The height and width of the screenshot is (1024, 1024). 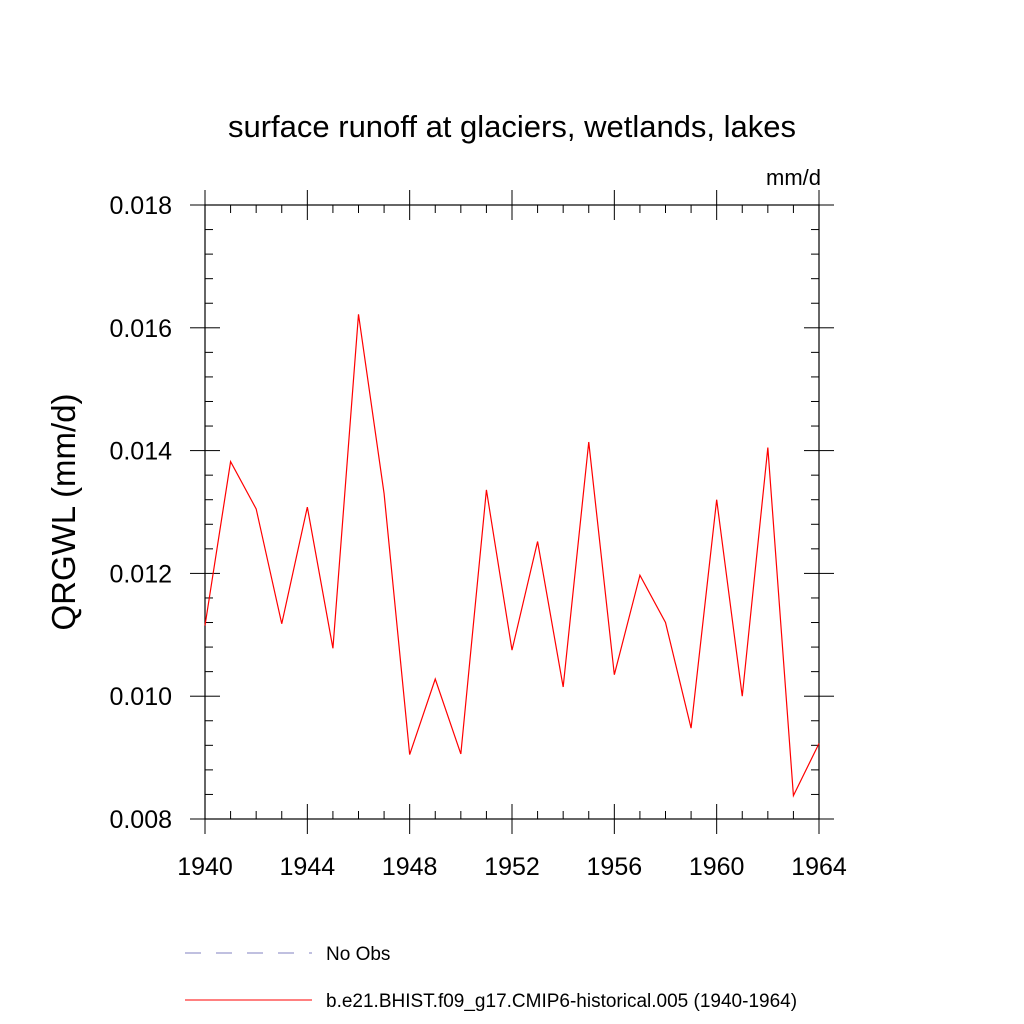 I want to click on legend-label: No Obs, so click(x=358, y=954).